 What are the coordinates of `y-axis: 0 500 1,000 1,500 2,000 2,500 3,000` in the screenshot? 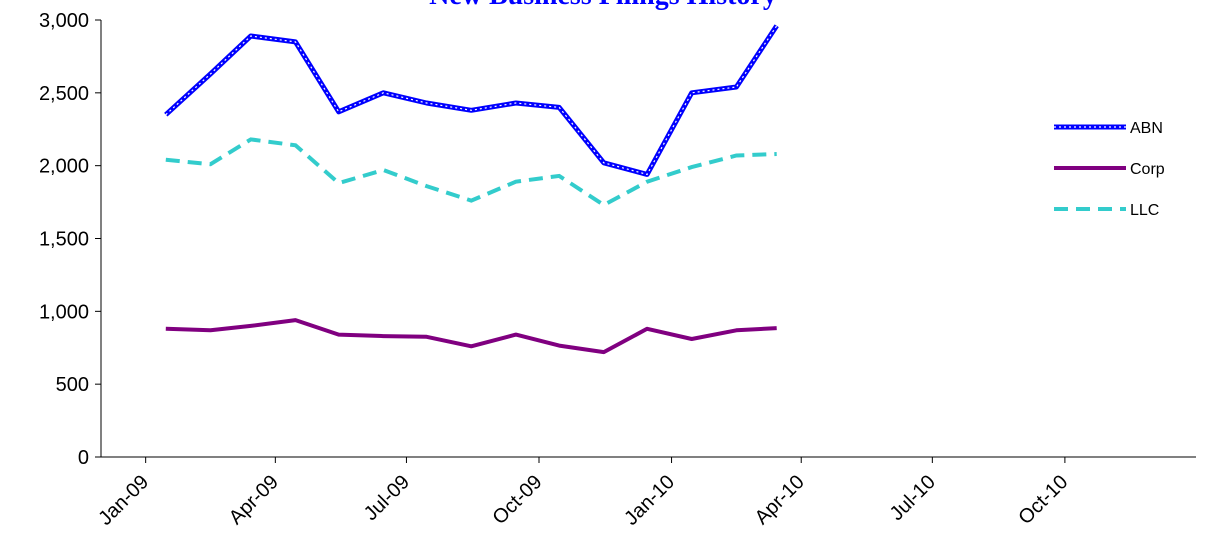 It's located at (70, 239).